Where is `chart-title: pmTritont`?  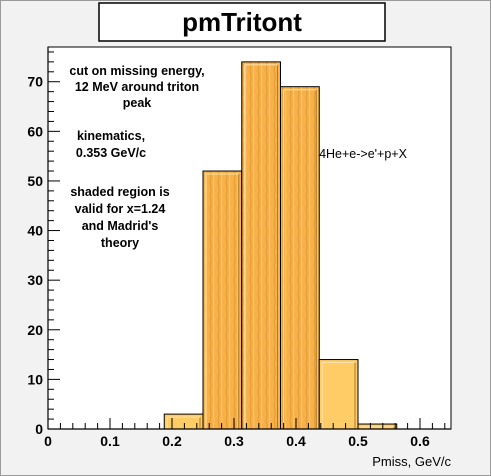
chart-title: pmTritont is located at coordinates (242, 22).